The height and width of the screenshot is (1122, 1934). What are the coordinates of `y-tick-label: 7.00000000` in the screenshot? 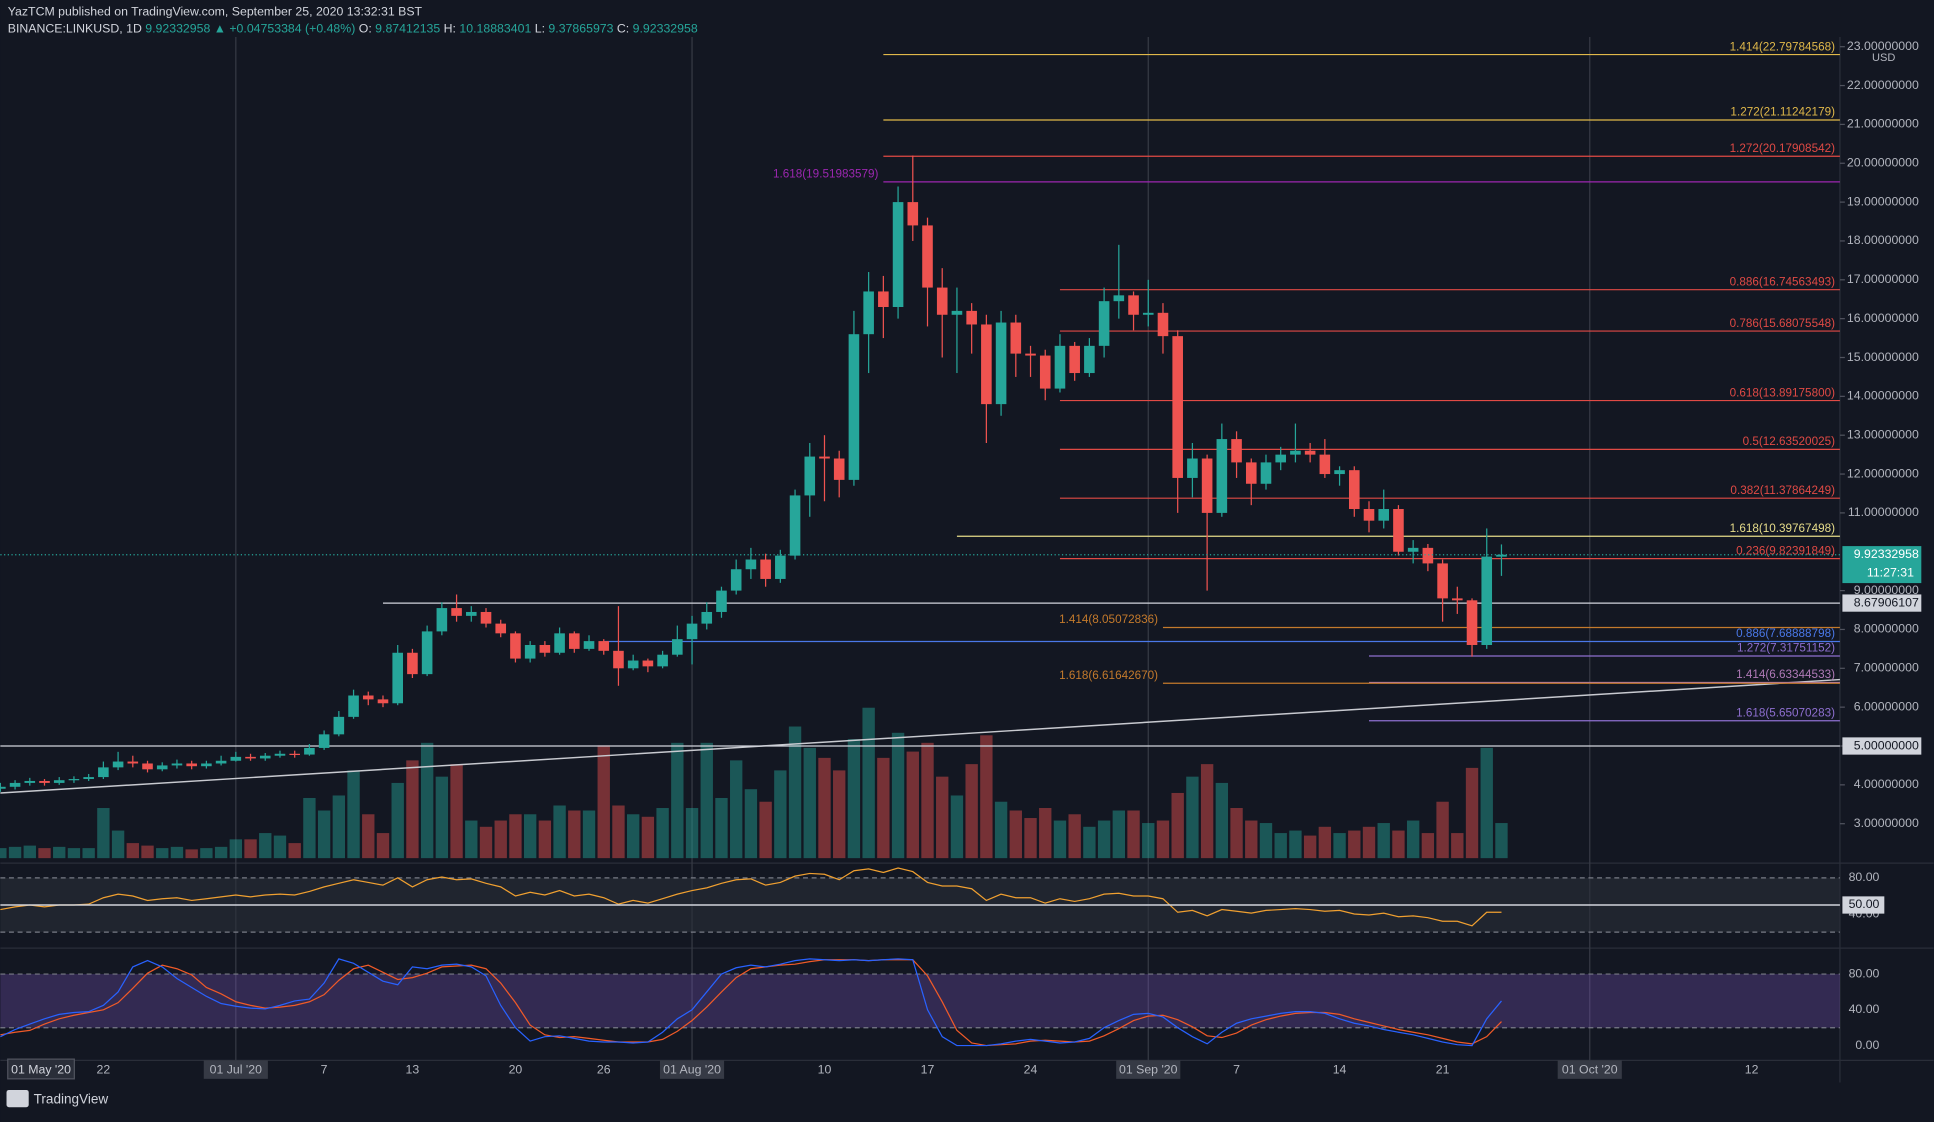 It's located at (1886, 668).